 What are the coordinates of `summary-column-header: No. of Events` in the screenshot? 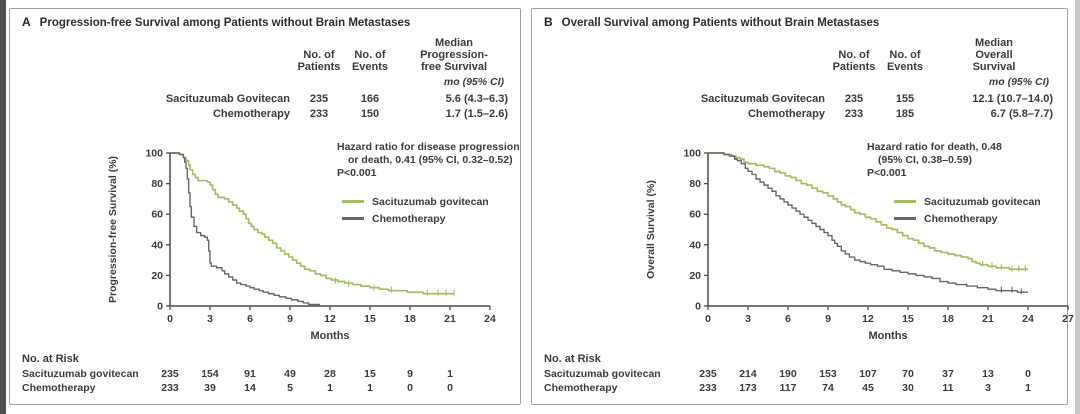 It's located at (905, 61).